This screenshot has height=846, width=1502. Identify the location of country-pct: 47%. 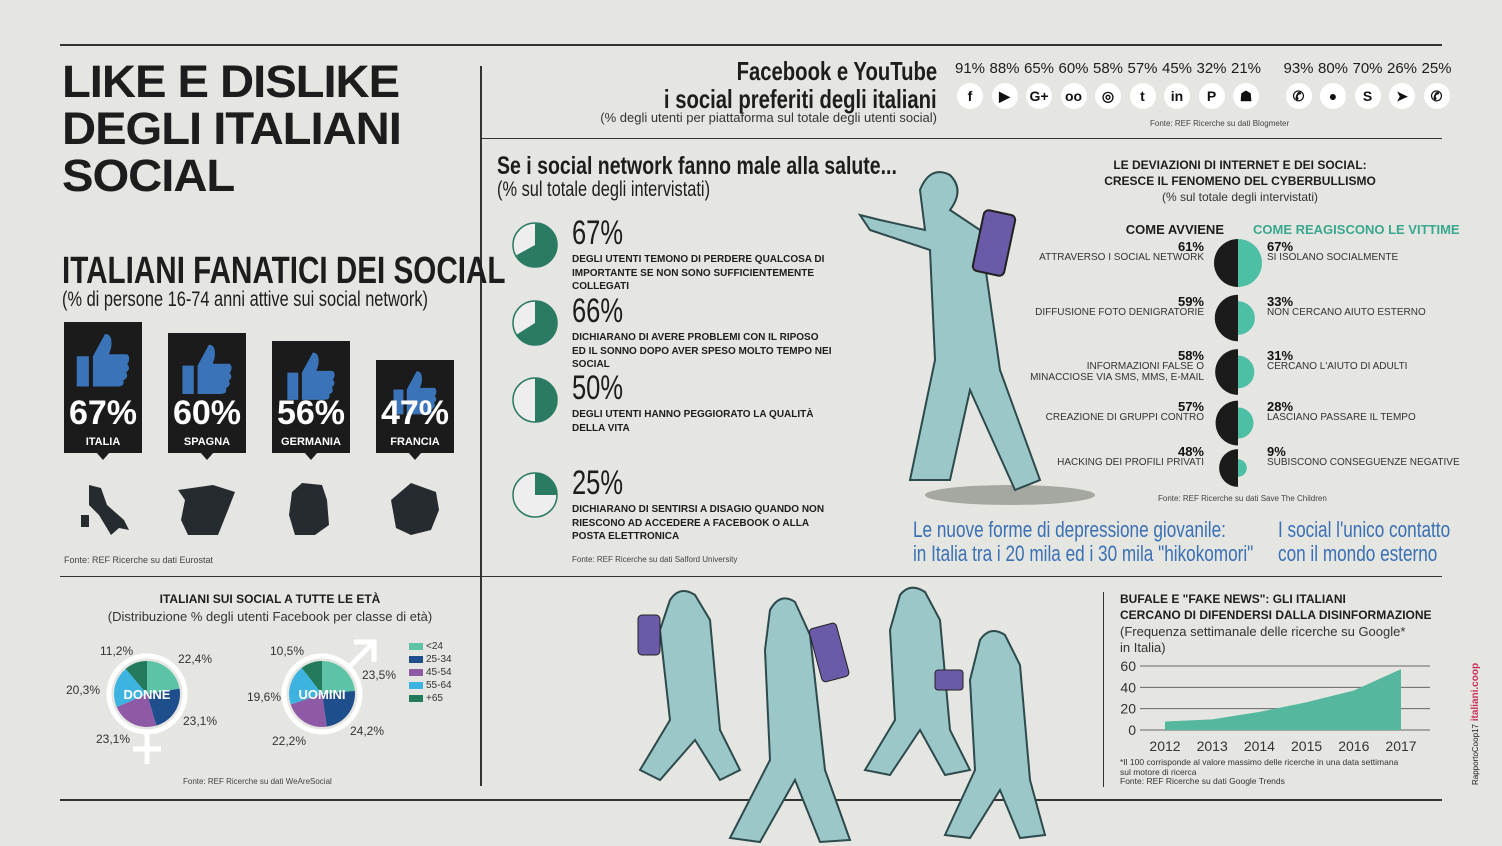
(415, 413).